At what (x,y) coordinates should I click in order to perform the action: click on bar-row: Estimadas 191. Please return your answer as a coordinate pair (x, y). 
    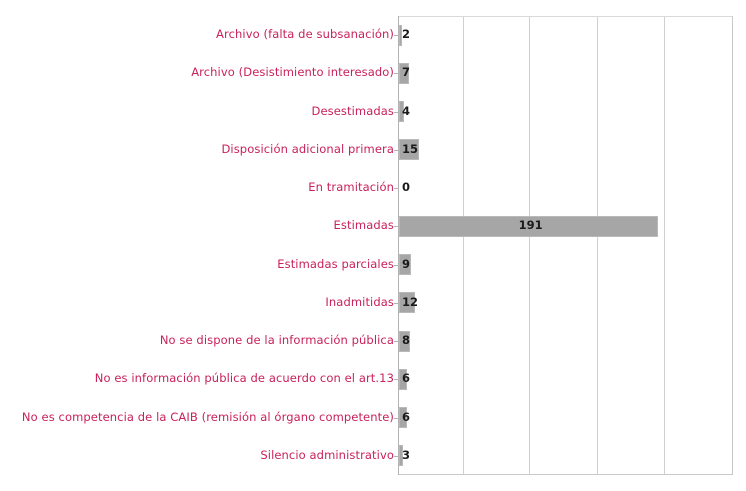
    Looking at the image, I should click on (373, 226).